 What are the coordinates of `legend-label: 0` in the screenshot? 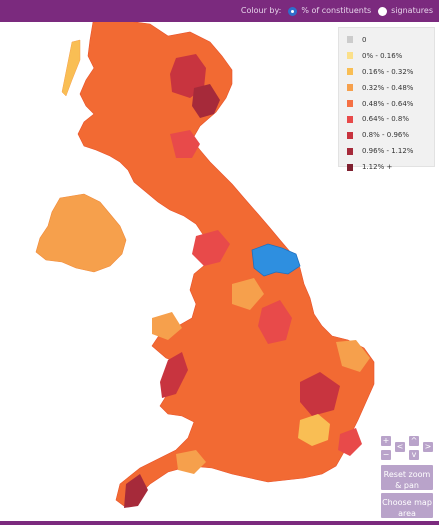 It's located at (364, 39).